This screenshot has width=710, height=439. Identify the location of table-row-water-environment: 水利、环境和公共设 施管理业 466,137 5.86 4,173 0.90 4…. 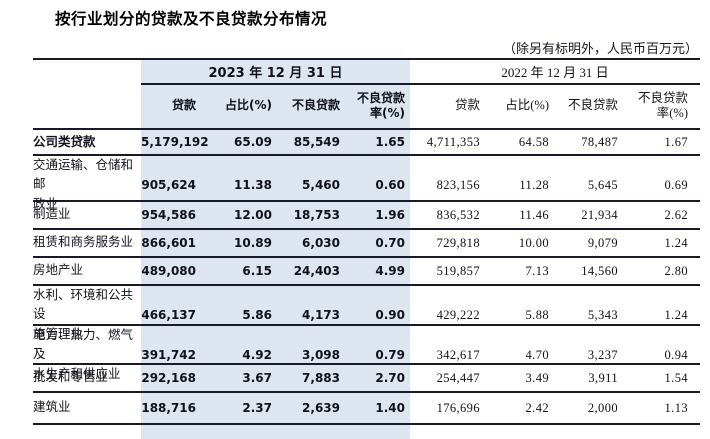
(366, 313).